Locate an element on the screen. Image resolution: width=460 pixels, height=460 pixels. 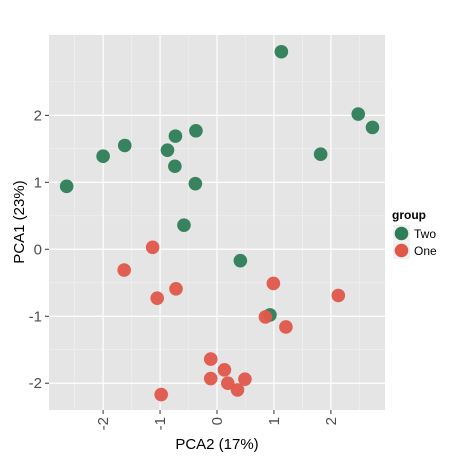
legend-keys: Two One is located at coordinates (415, 242).